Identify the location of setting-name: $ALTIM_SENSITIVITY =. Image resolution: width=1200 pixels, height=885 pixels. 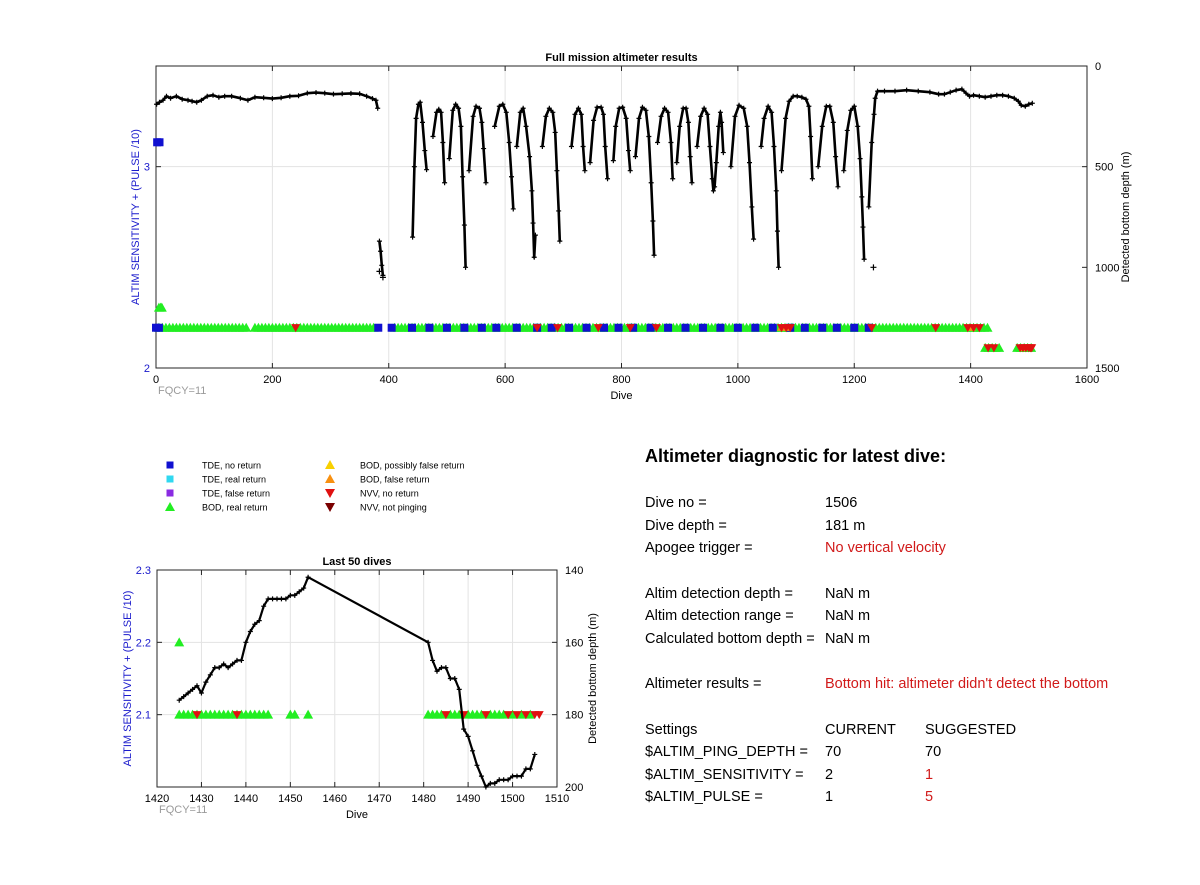
(724, 774).